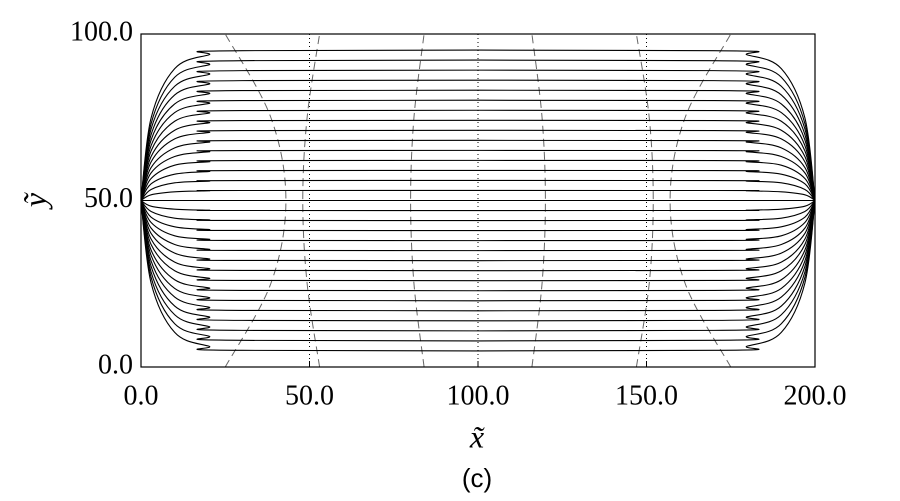 This screenshot has height=501, width=900. Describe the element at coordinates (101, 31) in the screenshot. I see `y-tick-label: 100.0` at that location.